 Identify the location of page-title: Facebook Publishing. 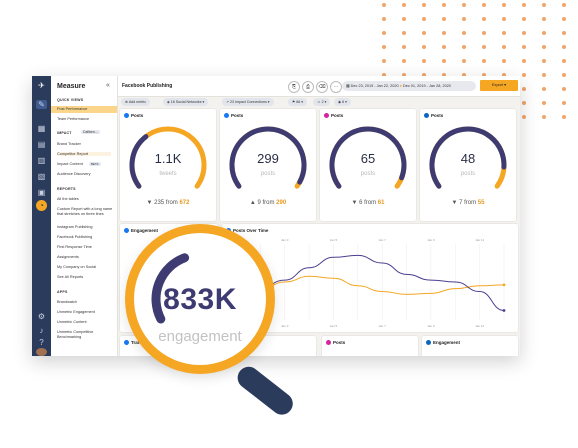
(147, 86).